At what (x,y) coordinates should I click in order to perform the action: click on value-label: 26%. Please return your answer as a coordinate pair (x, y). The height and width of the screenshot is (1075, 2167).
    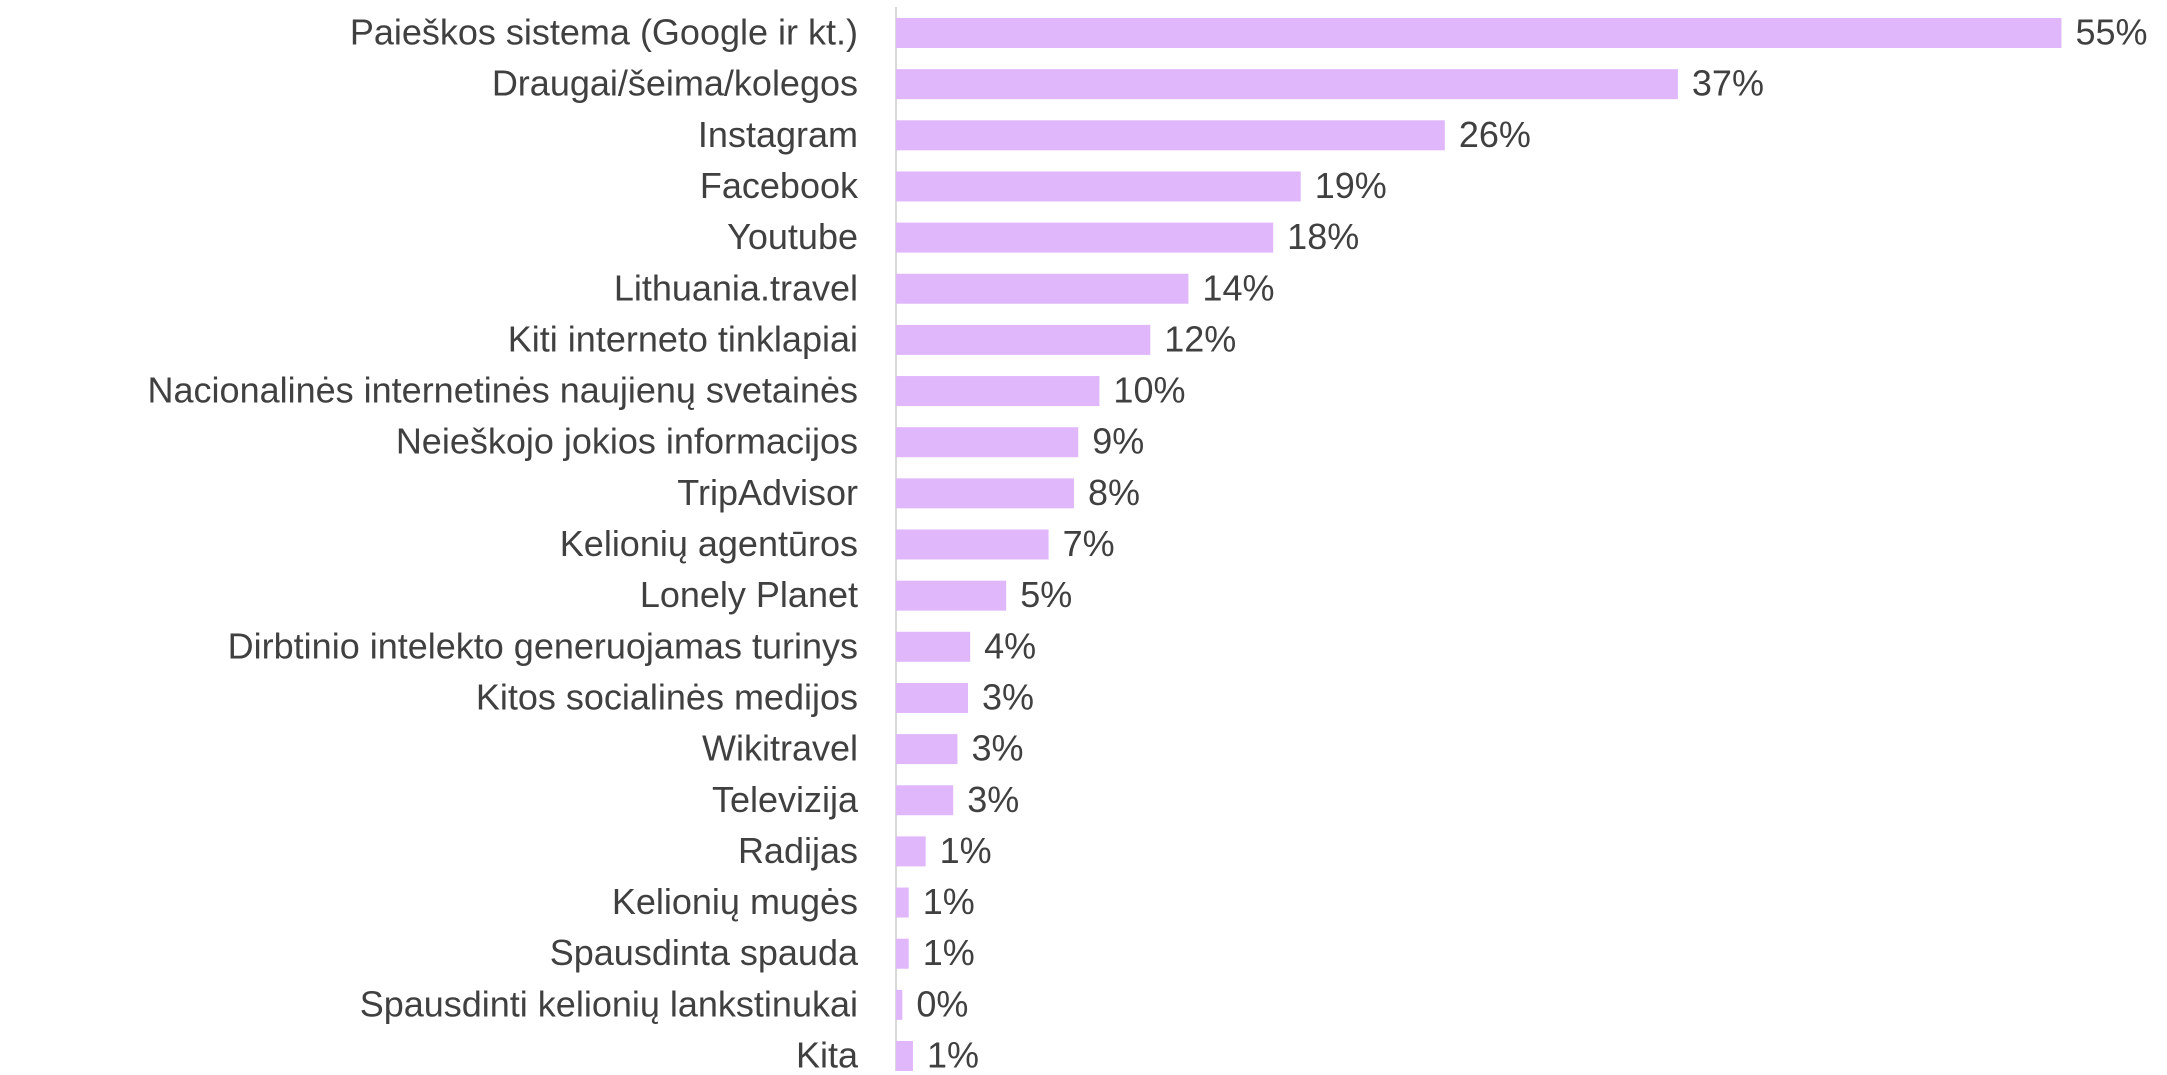
    Looking at the image, I should click on (1495, 134).